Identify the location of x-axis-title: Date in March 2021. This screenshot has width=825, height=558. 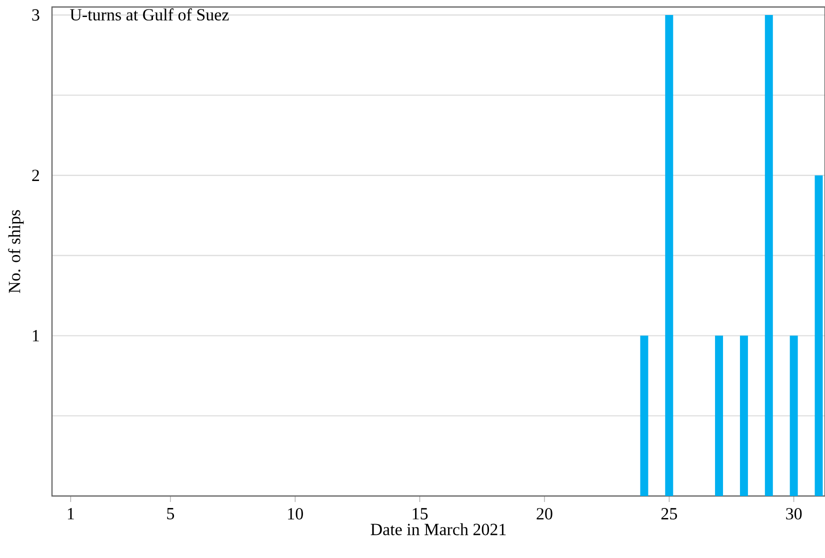
(438, 529).